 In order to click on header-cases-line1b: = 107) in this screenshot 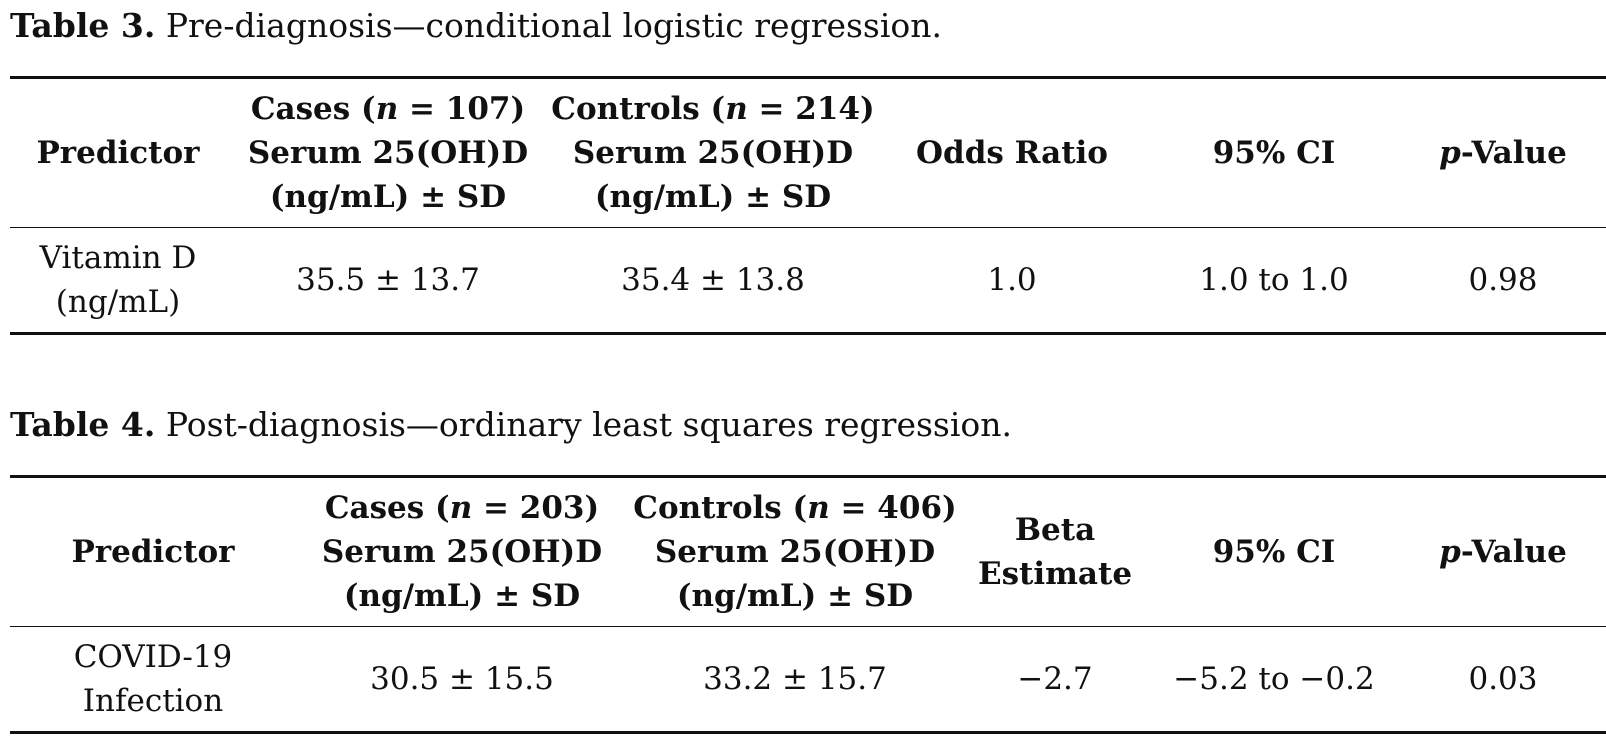, I will do `click(462, 109)`.